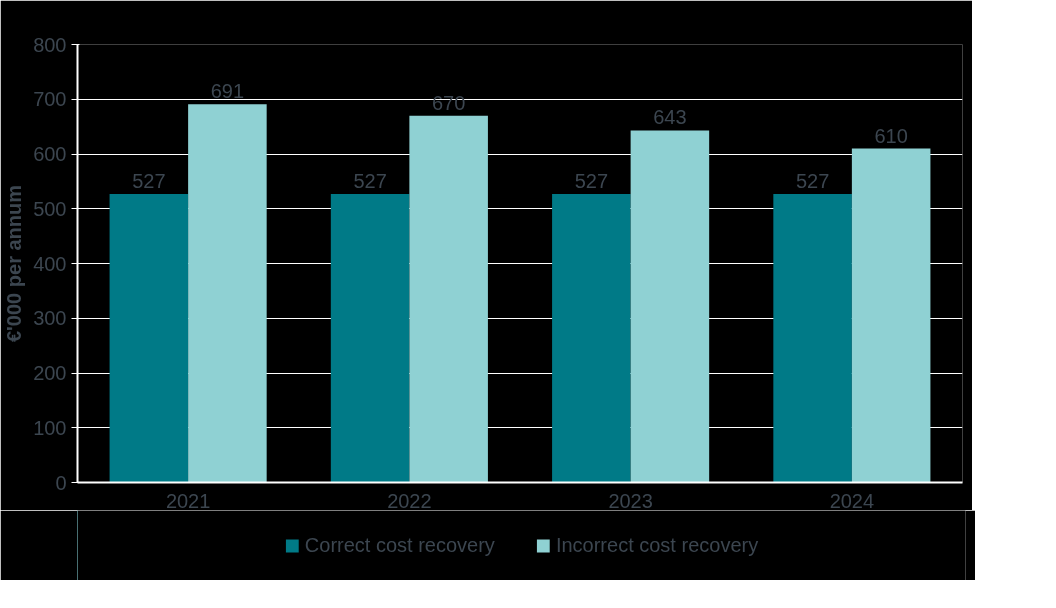  What do you see at coordinates (657, 545) in the screenshot?
I see `legend-label: Incorrect cost recovery` at bounding box center [657, 545].